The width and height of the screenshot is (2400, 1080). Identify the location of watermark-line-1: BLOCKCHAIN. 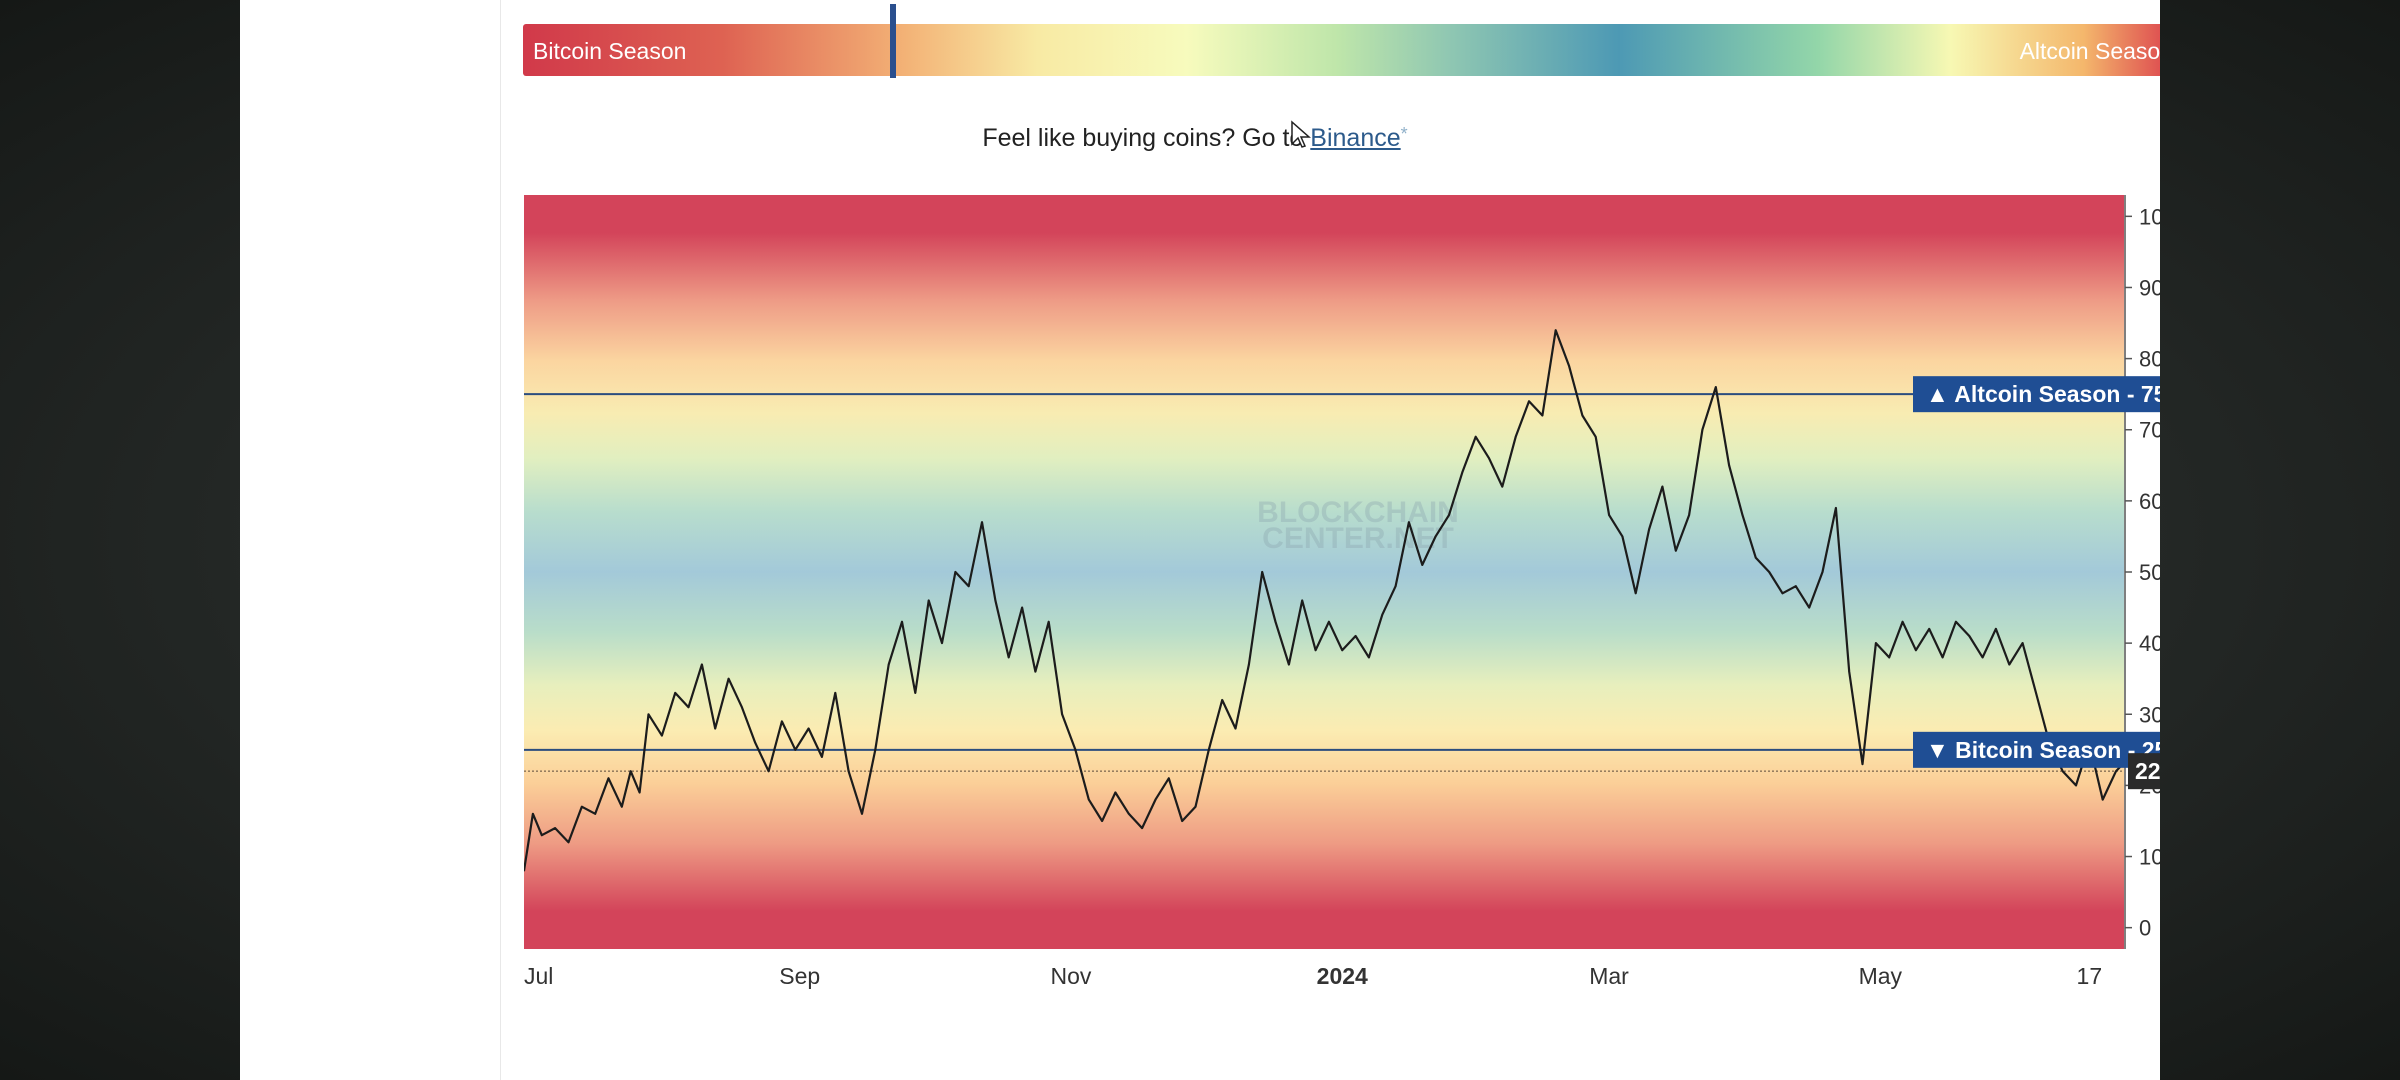
(1358, 512).